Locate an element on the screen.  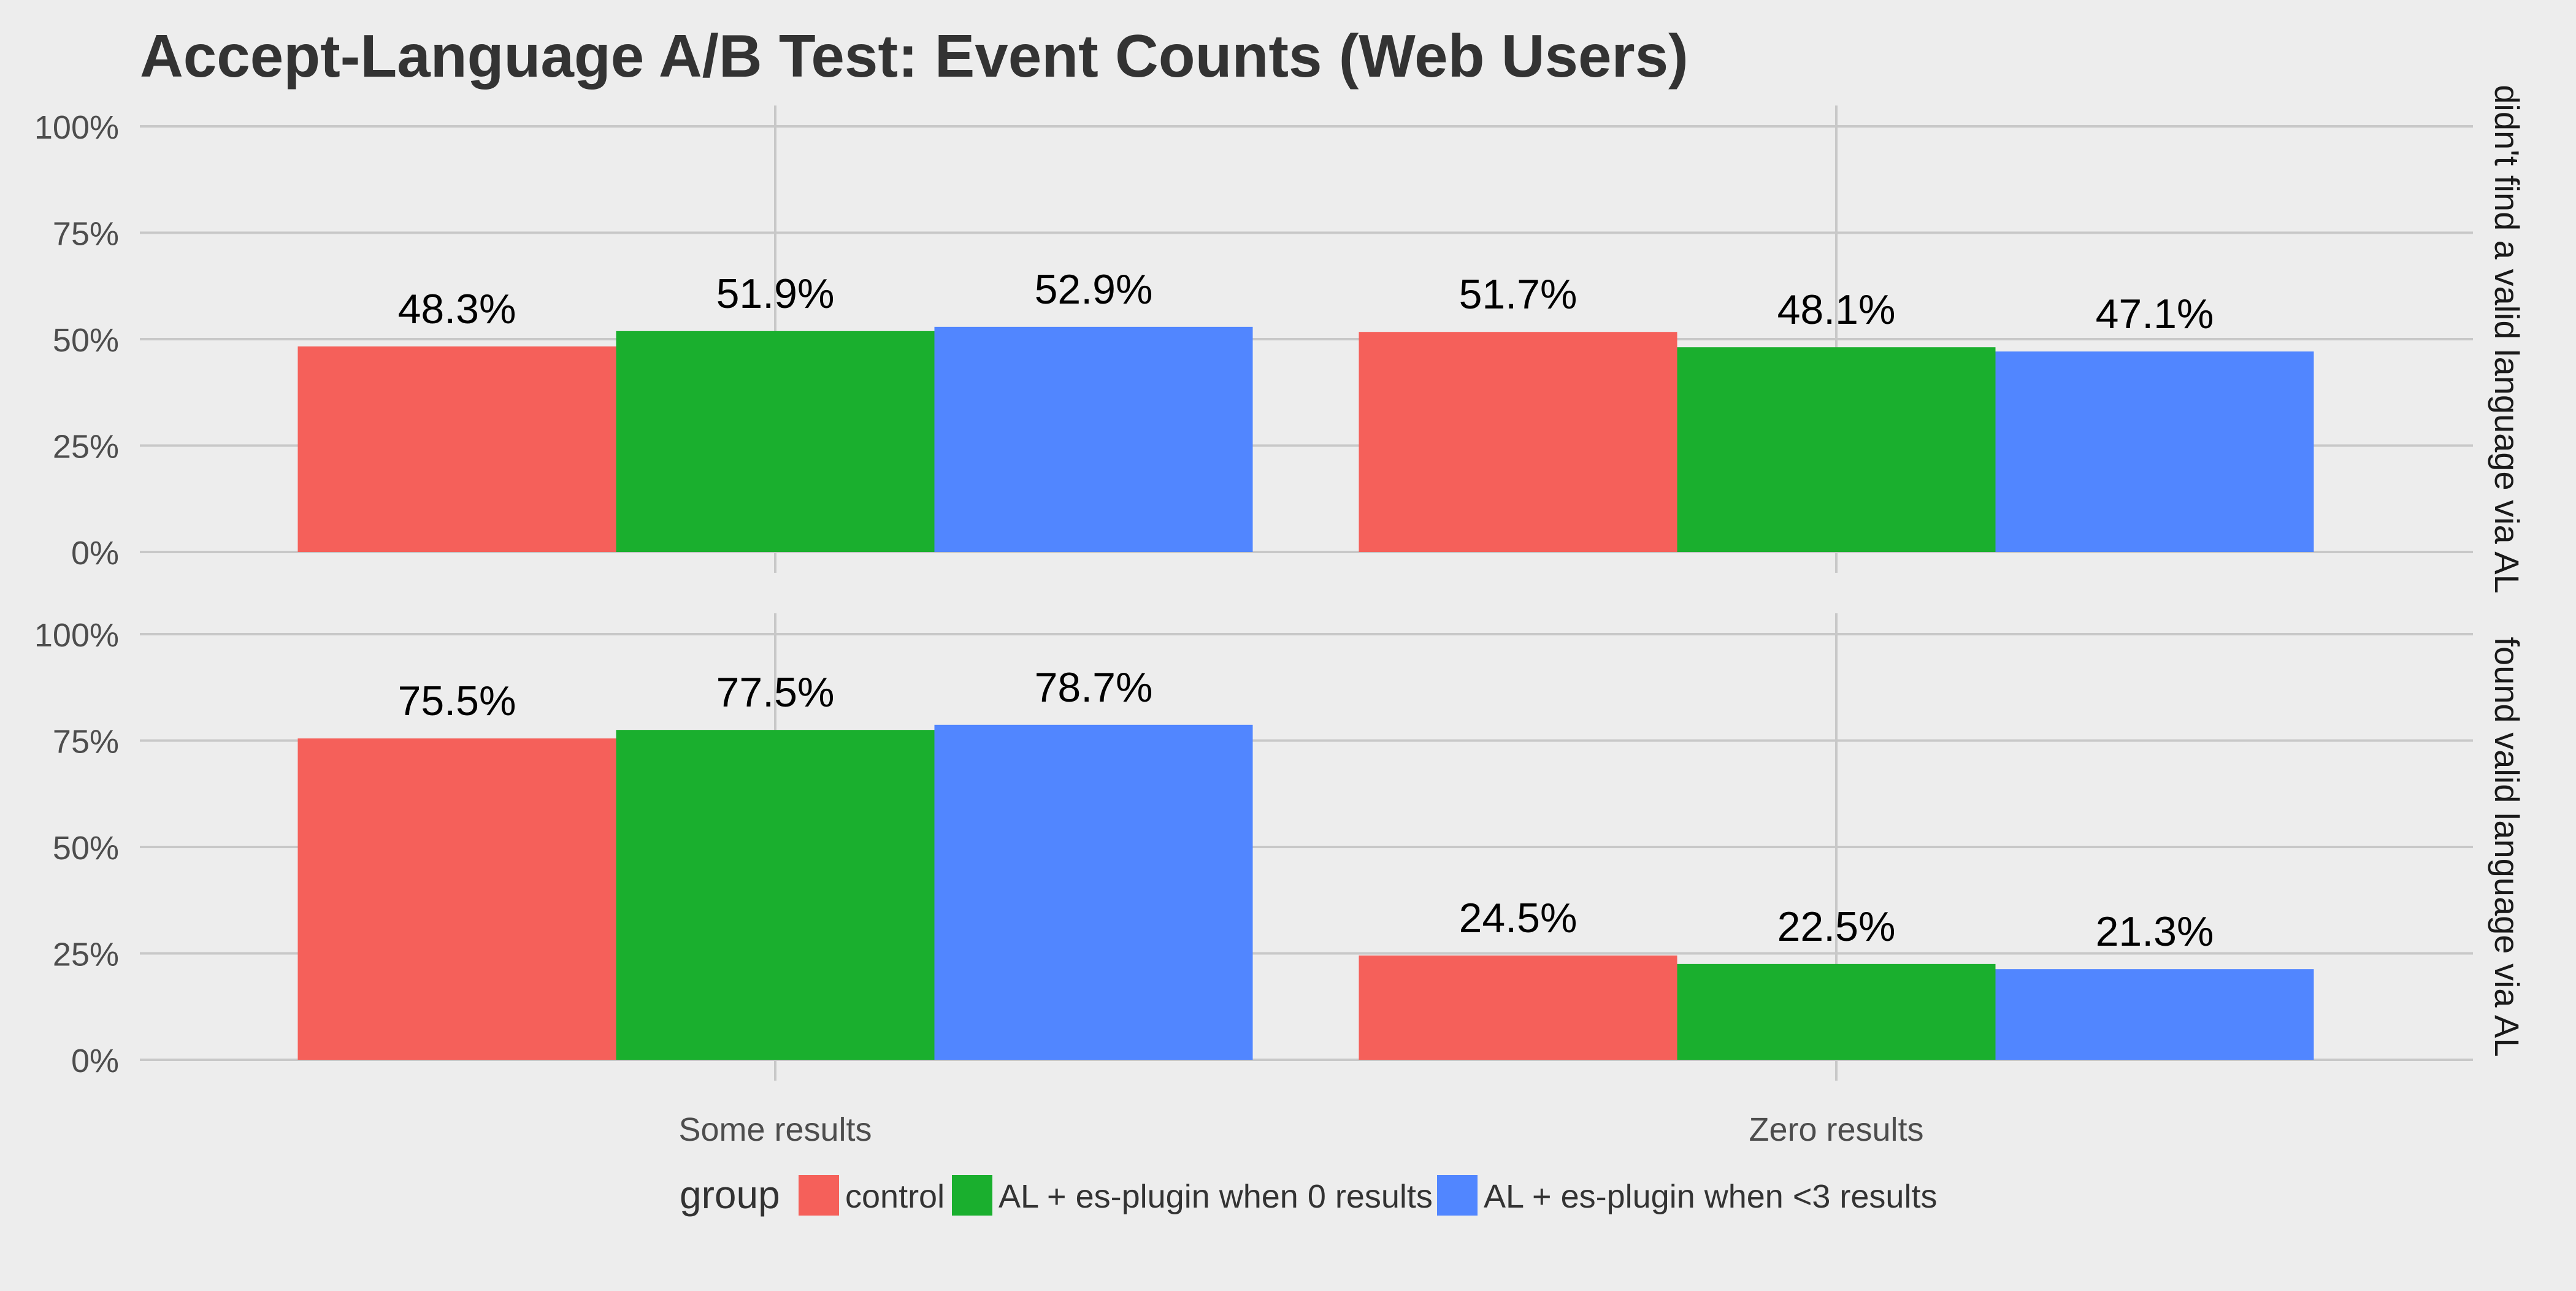
data-label: 47.1% is located at coordinates (2155, 314).